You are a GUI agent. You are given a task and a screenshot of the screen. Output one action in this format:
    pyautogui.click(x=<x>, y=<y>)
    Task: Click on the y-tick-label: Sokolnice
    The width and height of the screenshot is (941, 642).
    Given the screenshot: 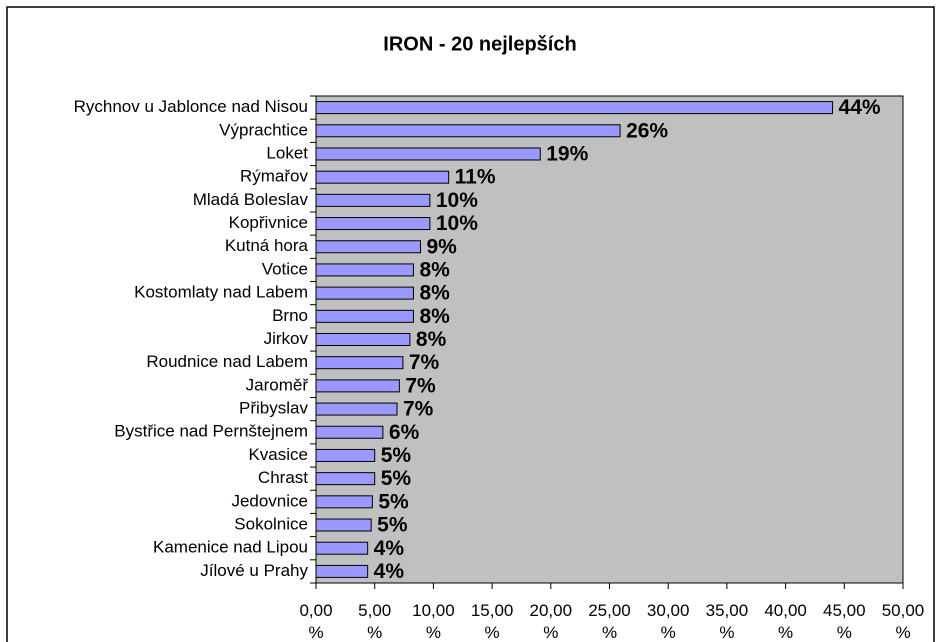 What is the action you would take?
    pyautogui.click(x=271, y=524)
    